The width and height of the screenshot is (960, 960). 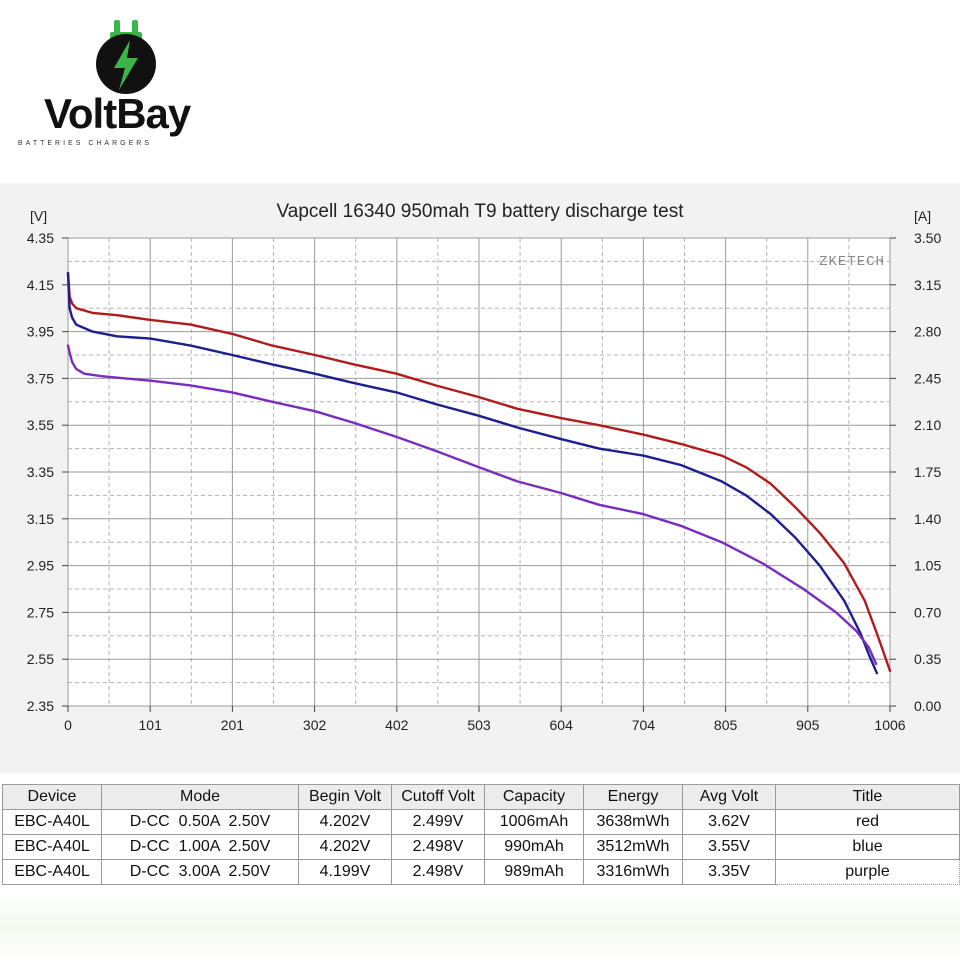 I want to click on cell-title: purple, so click(x=867, y=872).